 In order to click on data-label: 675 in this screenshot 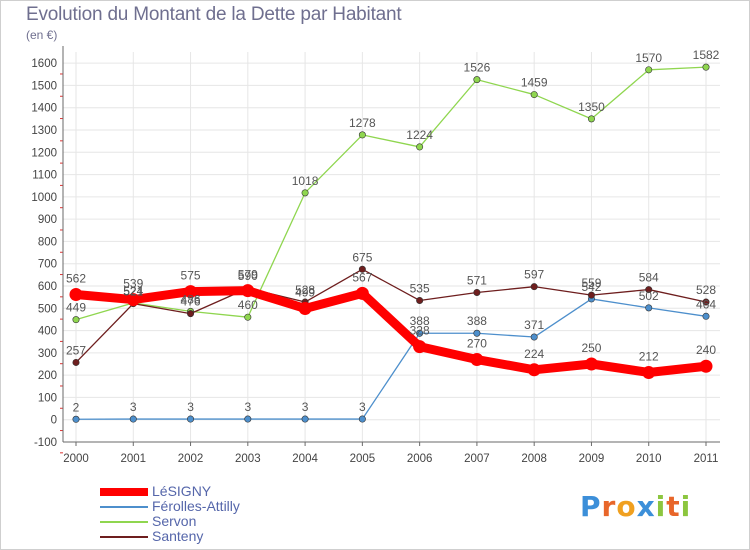, I will do `click(362, 257)`.